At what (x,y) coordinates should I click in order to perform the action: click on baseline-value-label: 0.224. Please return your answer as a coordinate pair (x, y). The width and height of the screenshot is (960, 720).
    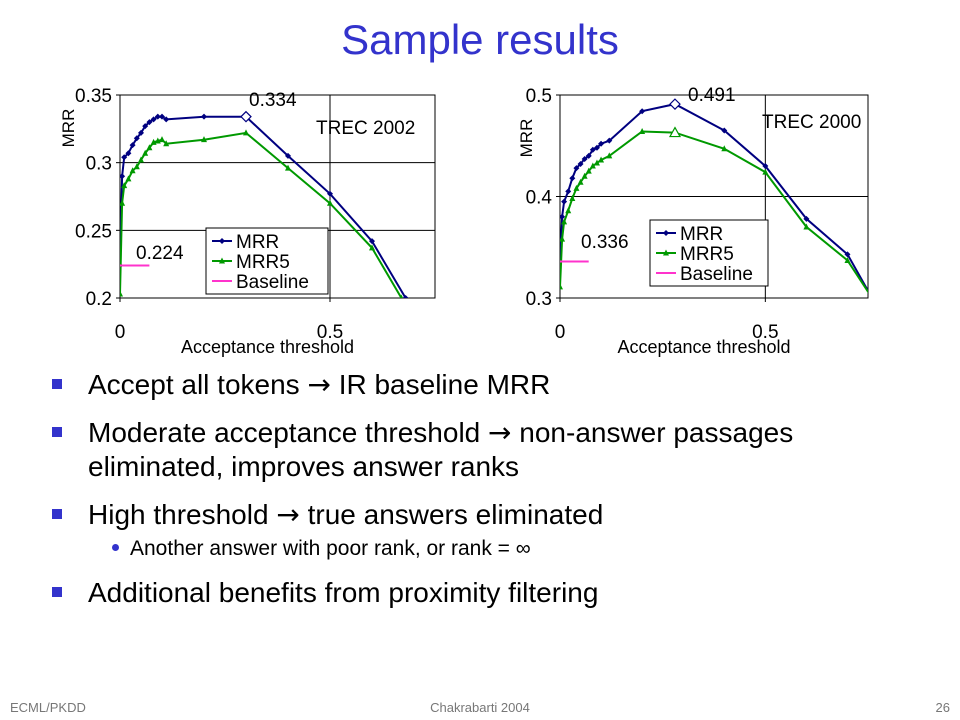
    Looking at the image, I should click on (160, 253).